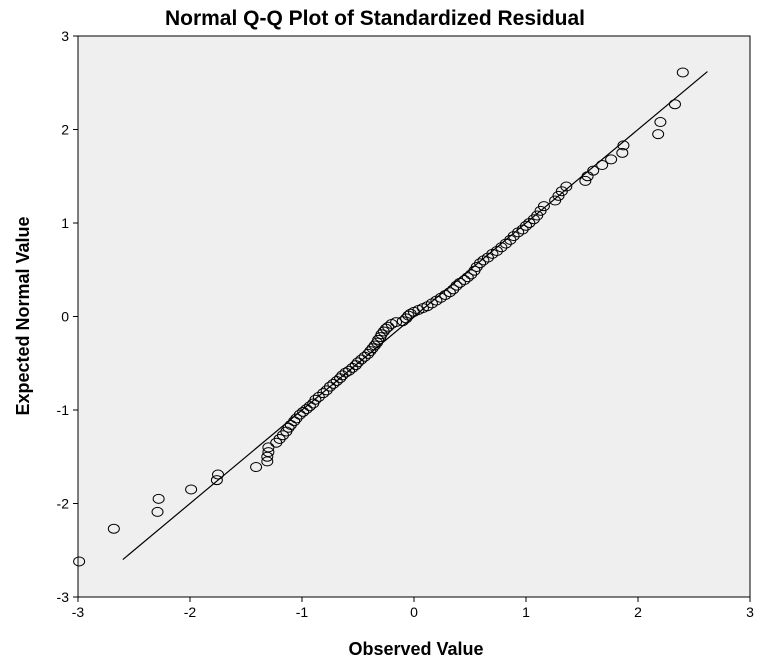  What do you see at coordinates (638, 612) in the screenshot?
I see `x-tick-label: 2` at bounding box center [638, 612].